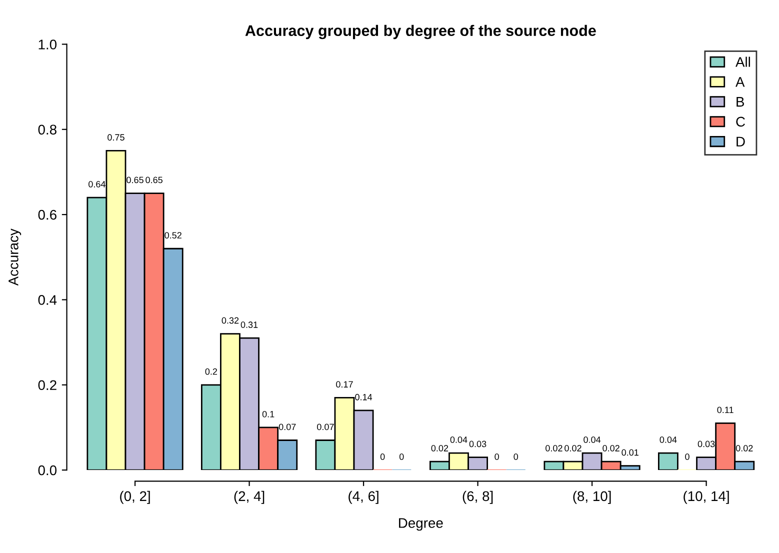 The height and width of the screenshot is (553, 779). I want to click on data-label: 0.11, so click(725, 410).